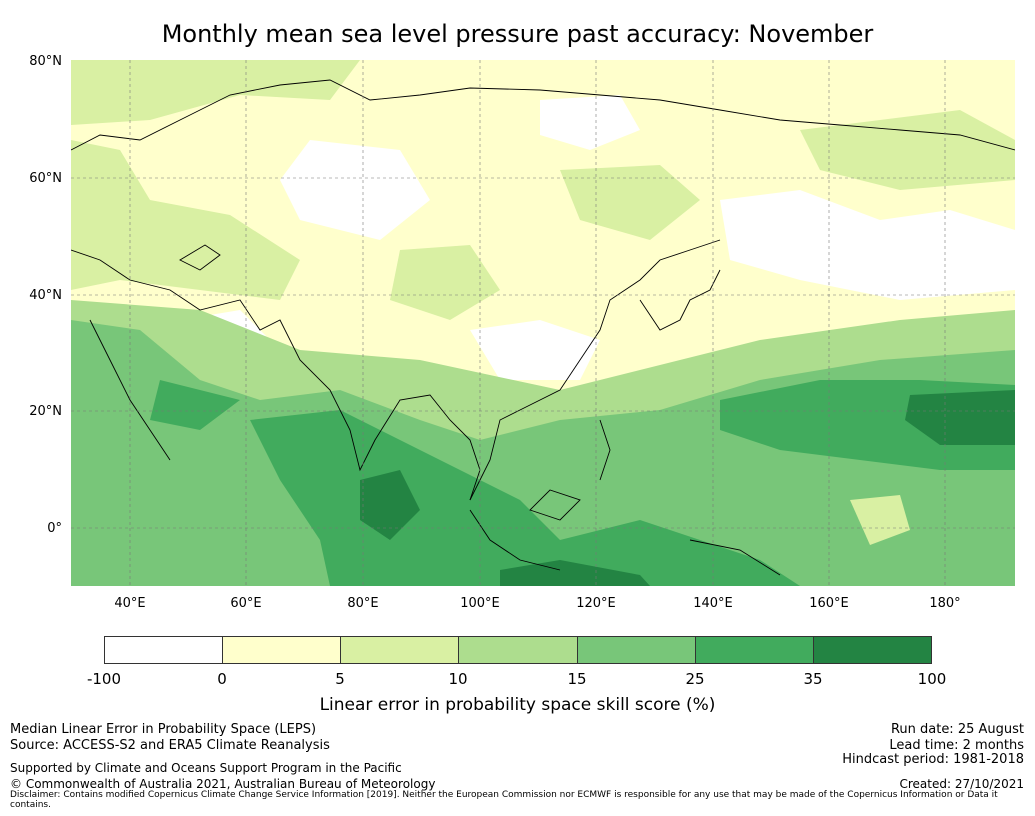 The width and height of the screenshot is (1035, 816). Describe the element at coordinates (45, 61) in the screenshot. I see `lat-label: 80°N` at that location.